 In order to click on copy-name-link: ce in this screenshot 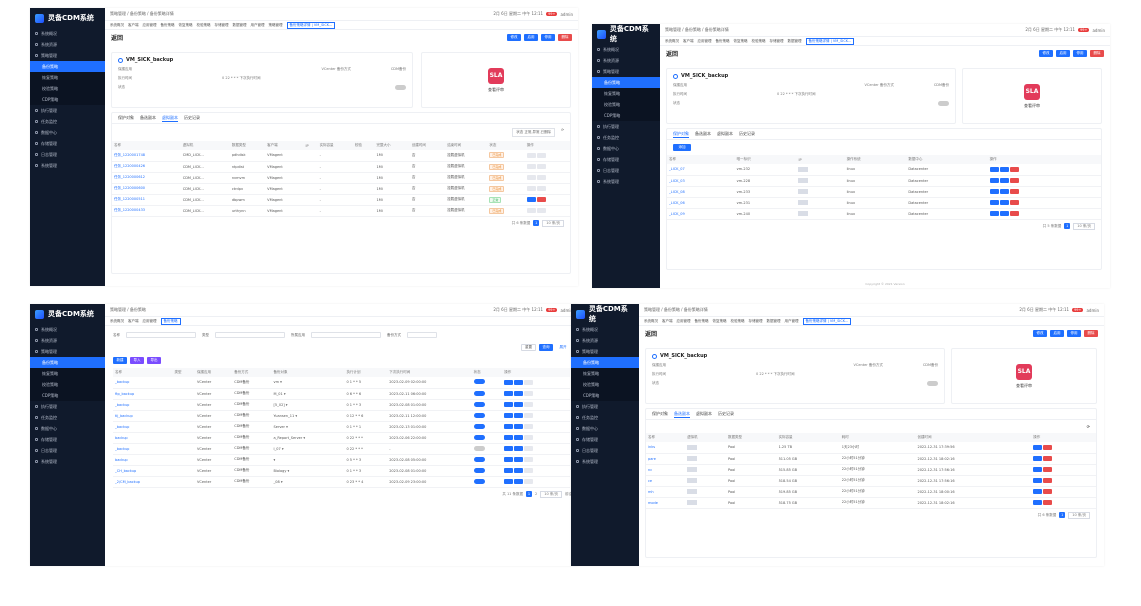, I will do `click(666, 481)`.